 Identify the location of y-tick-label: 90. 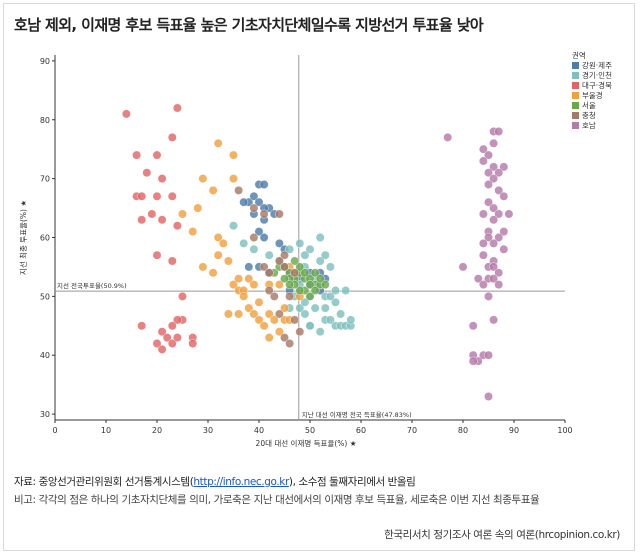
(45, 61).